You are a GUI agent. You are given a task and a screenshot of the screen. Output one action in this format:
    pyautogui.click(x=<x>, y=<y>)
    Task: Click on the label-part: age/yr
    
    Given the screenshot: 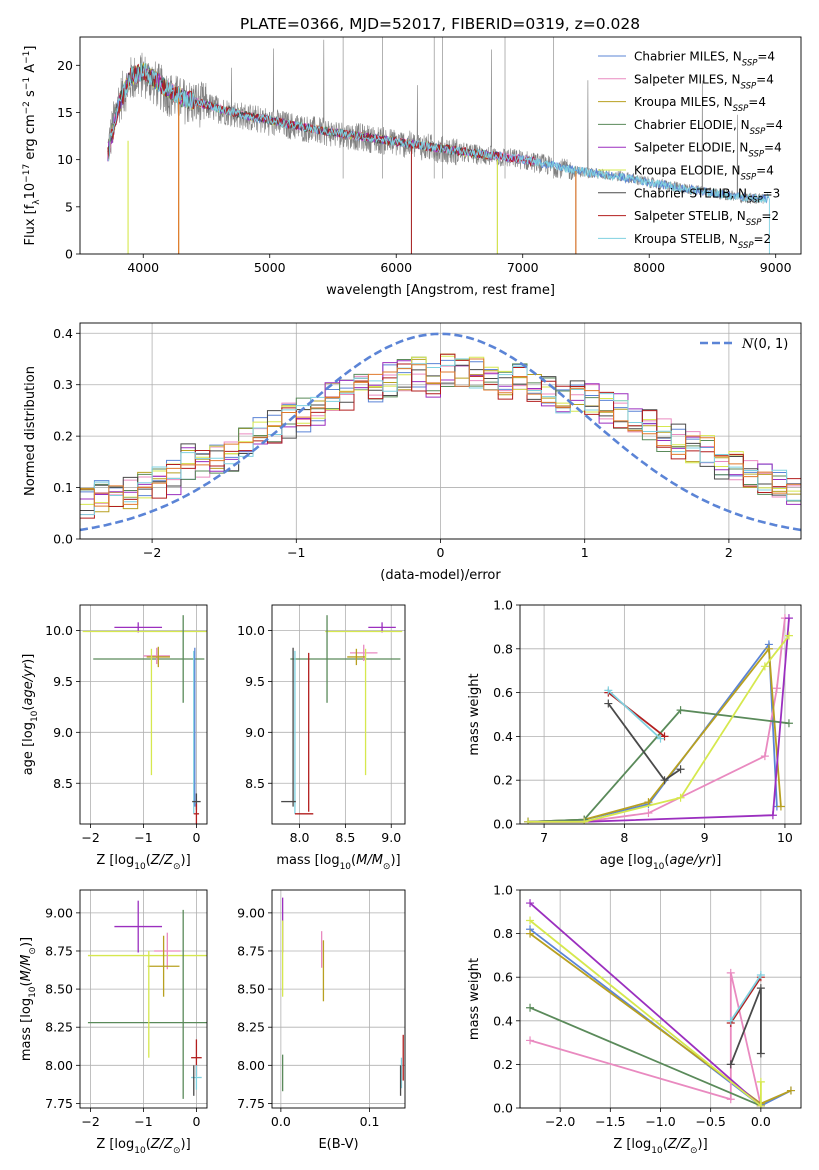 What is the action you would take?
    pyautogui.click(x=690, y=860)
    